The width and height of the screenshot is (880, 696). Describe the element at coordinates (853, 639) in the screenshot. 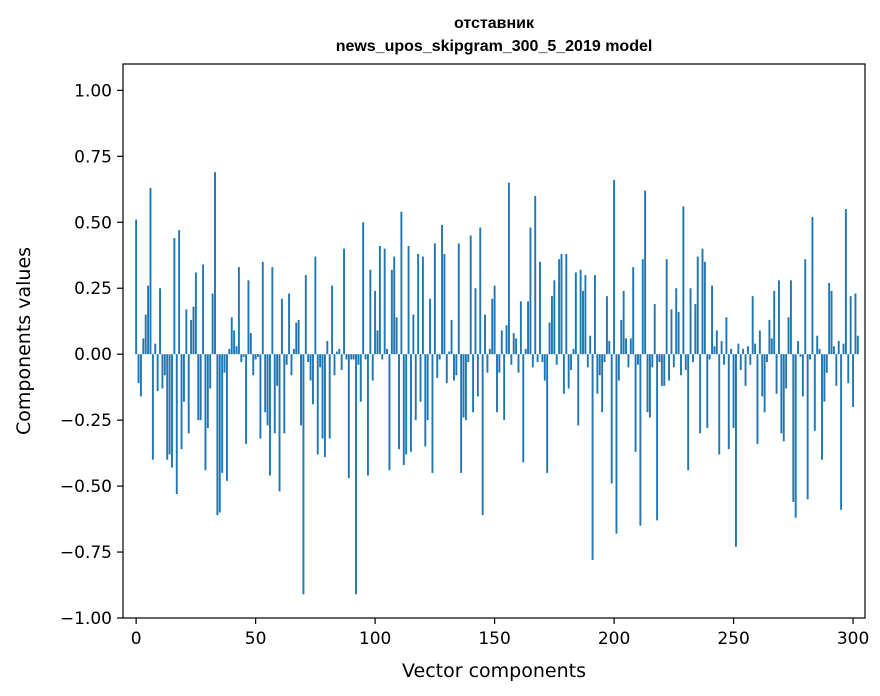

I see `x-tick-label: 300` at that location.